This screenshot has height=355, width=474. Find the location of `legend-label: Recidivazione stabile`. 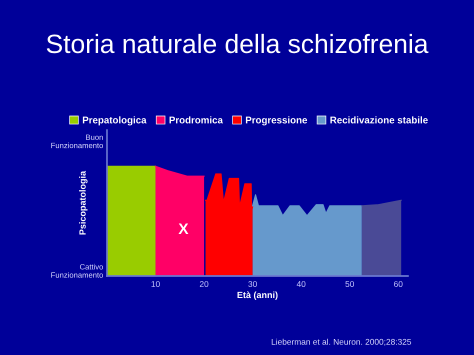

legend-label: Recidivazione stabile is located at coordinates (379, 120).